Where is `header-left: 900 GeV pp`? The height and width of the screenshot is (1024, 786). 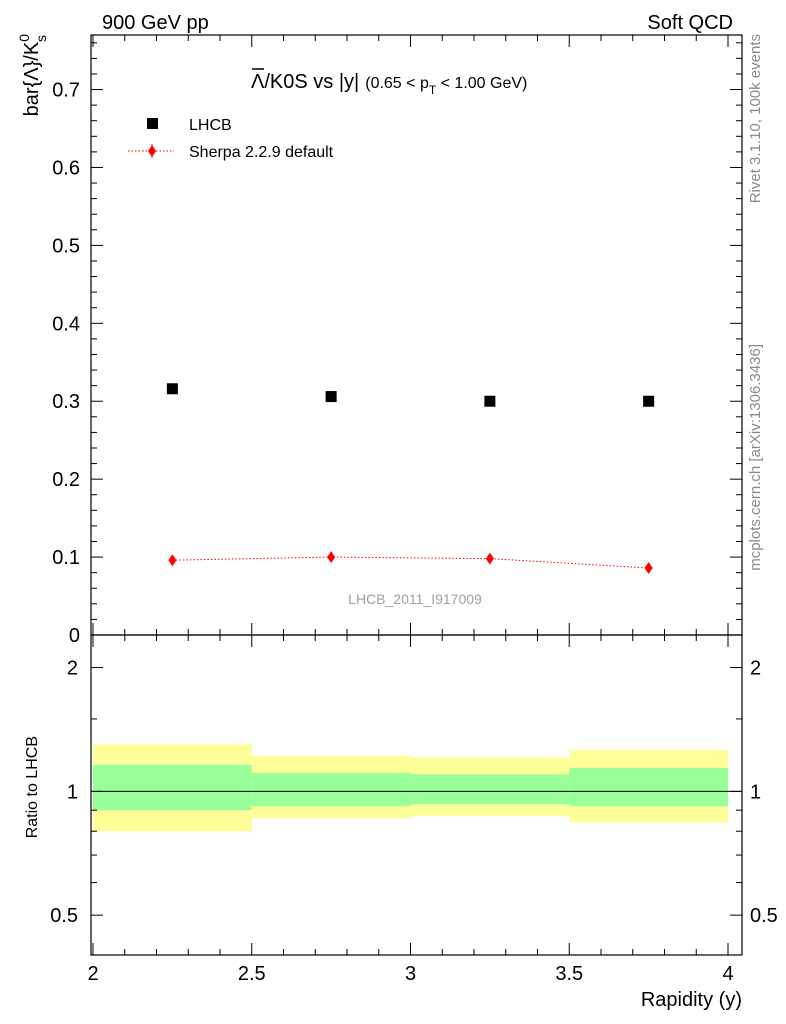 header-left: 900 GeV pp is located at coordinates (155, 23).